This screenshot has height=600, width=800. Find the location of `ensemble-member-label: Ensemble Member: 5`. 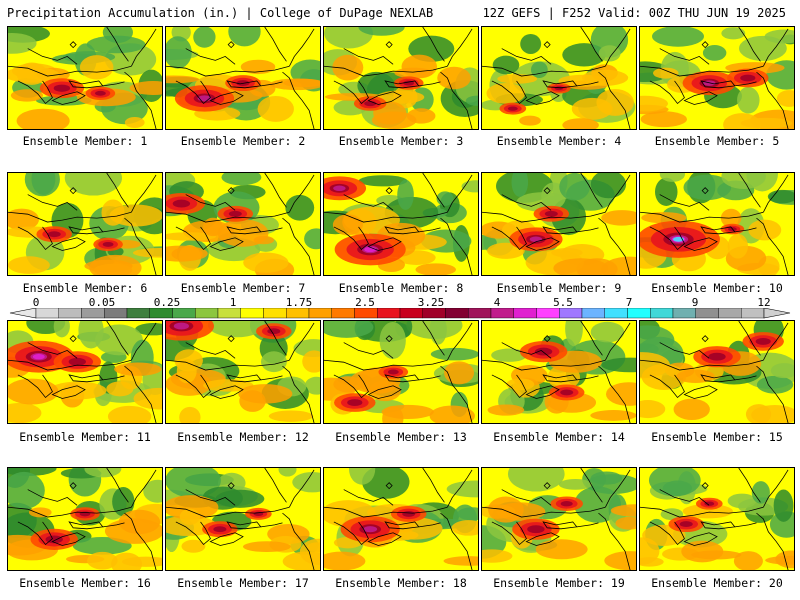

ensemble-member-label: Ensemble Member: 5 is located at coordinates (717, 141).